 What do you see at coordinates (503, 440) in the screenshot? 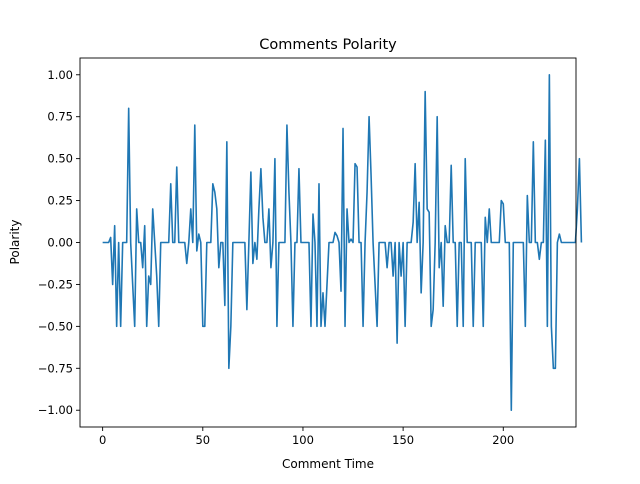
I see `x-tick-label: 200` at bounding box center [503, 440].